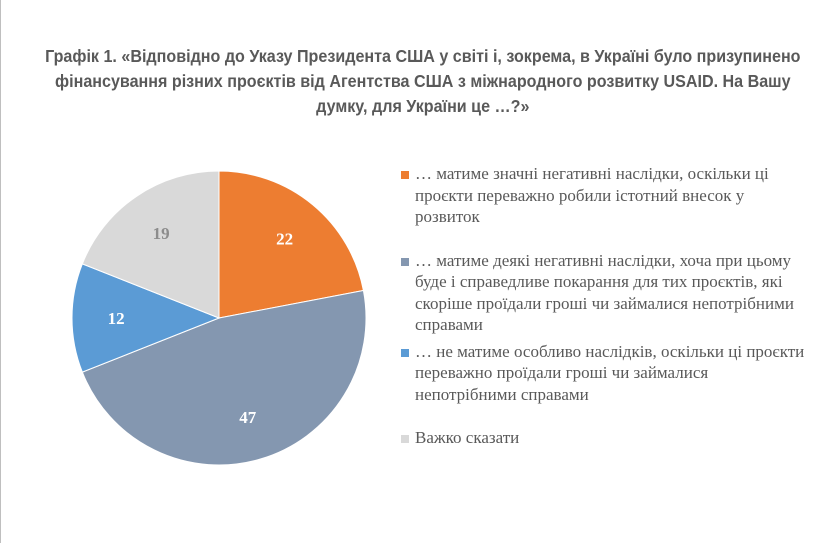  Describe the element at coordinates (248, 417) in the screenshot. I see `data-label: 47` at that location.